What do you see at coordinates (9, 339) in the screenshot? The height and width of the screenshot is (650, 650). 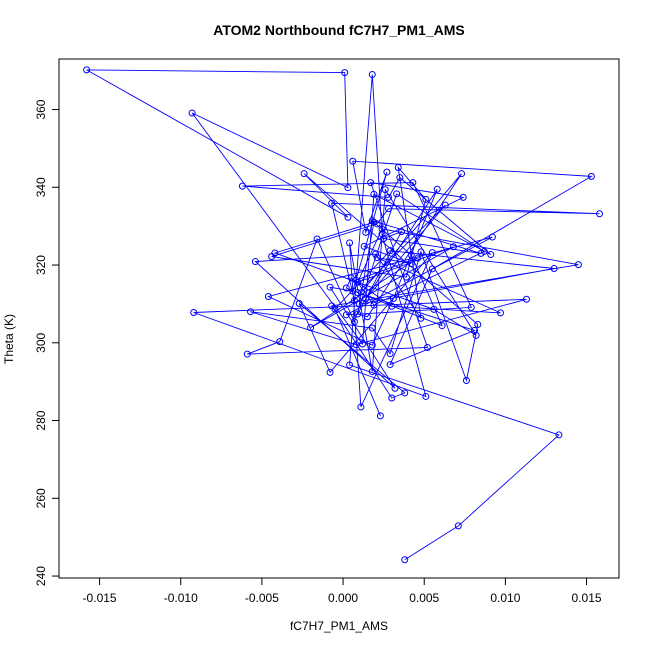 I see `y-axis-label: Theta (K)` at bounding box center [9, 339].